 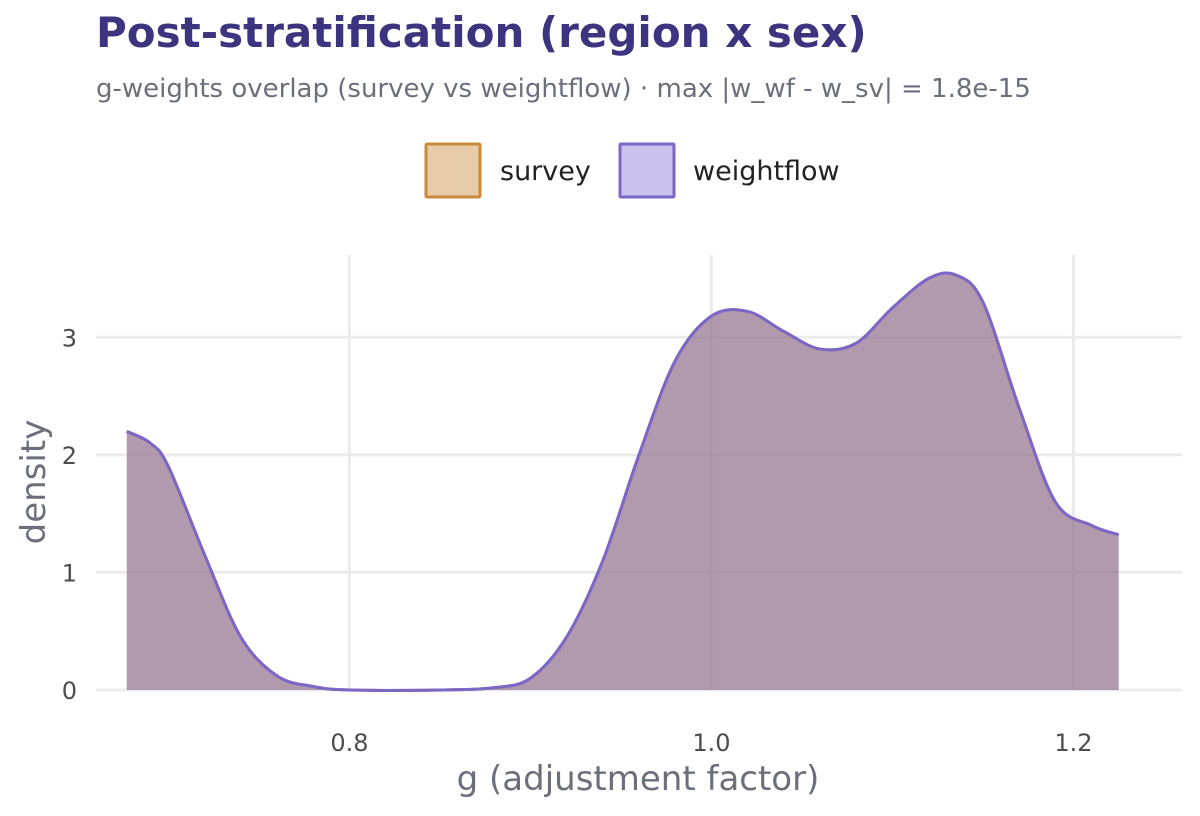 What do you see at coordinates (481, 32) in the screenshot?
I see `chart-title: Post-stratification (region x sex)` at bounding box center [481, 32].